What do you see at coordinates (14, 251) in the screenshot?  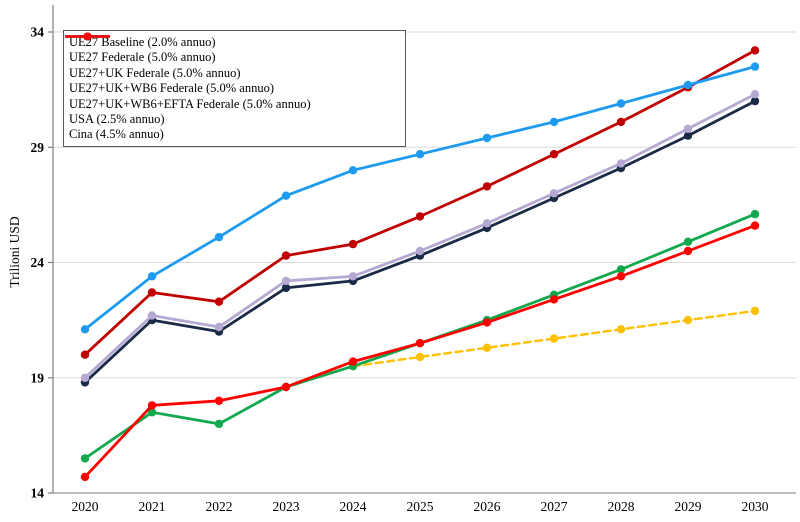 I see `y-axis-title: Trilioni USD` at bounding box center [14, 251].